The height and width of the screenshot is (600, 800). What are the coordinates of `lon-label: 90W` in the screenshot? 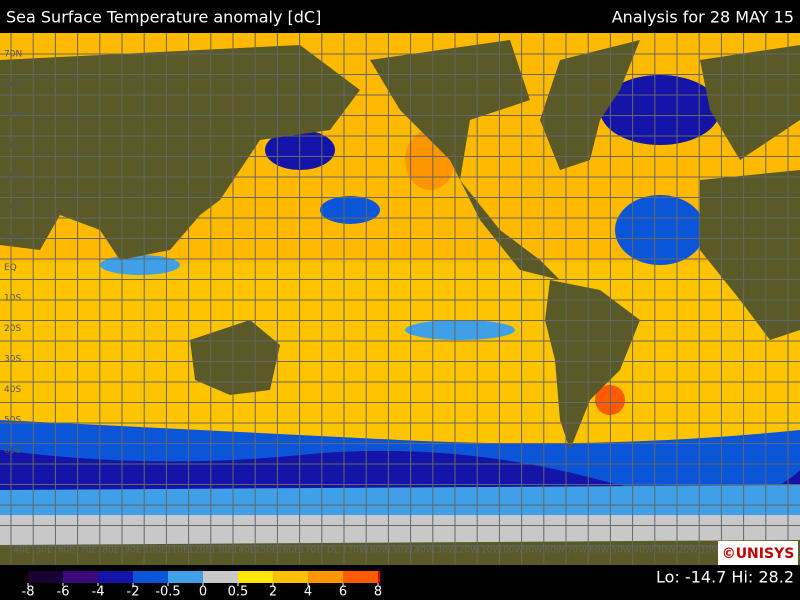 It's located at (532, 551).